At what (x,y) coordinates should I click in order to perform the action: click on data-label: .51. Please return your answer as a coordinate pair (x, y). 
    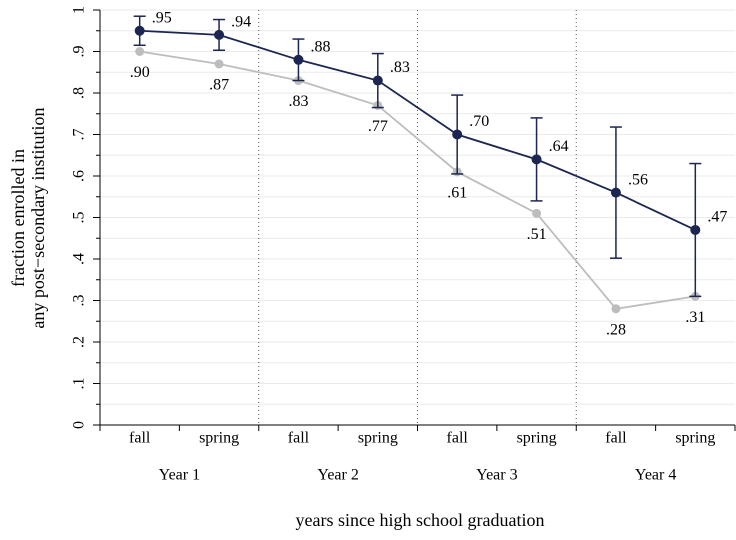
    Looking at the image, I should click on (537, 234).